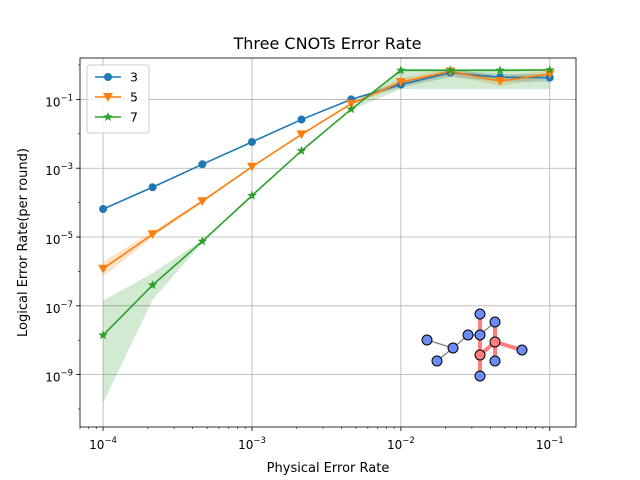 The image size is (640, 480). I want to click on x-tick-label: 10⁻², so click(401, 444).